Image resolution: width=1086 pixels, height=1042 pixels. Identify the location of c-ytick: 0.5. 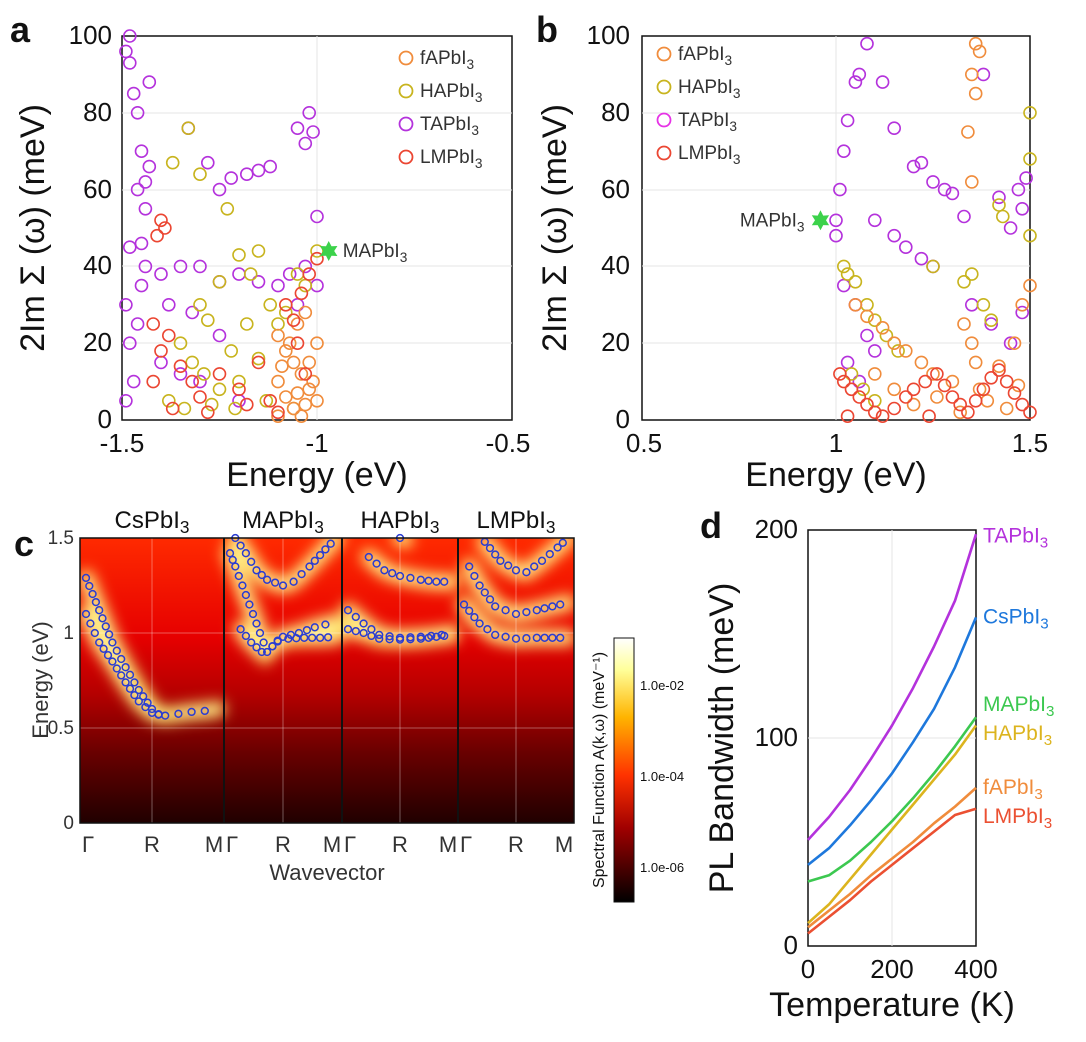
(61, 728).